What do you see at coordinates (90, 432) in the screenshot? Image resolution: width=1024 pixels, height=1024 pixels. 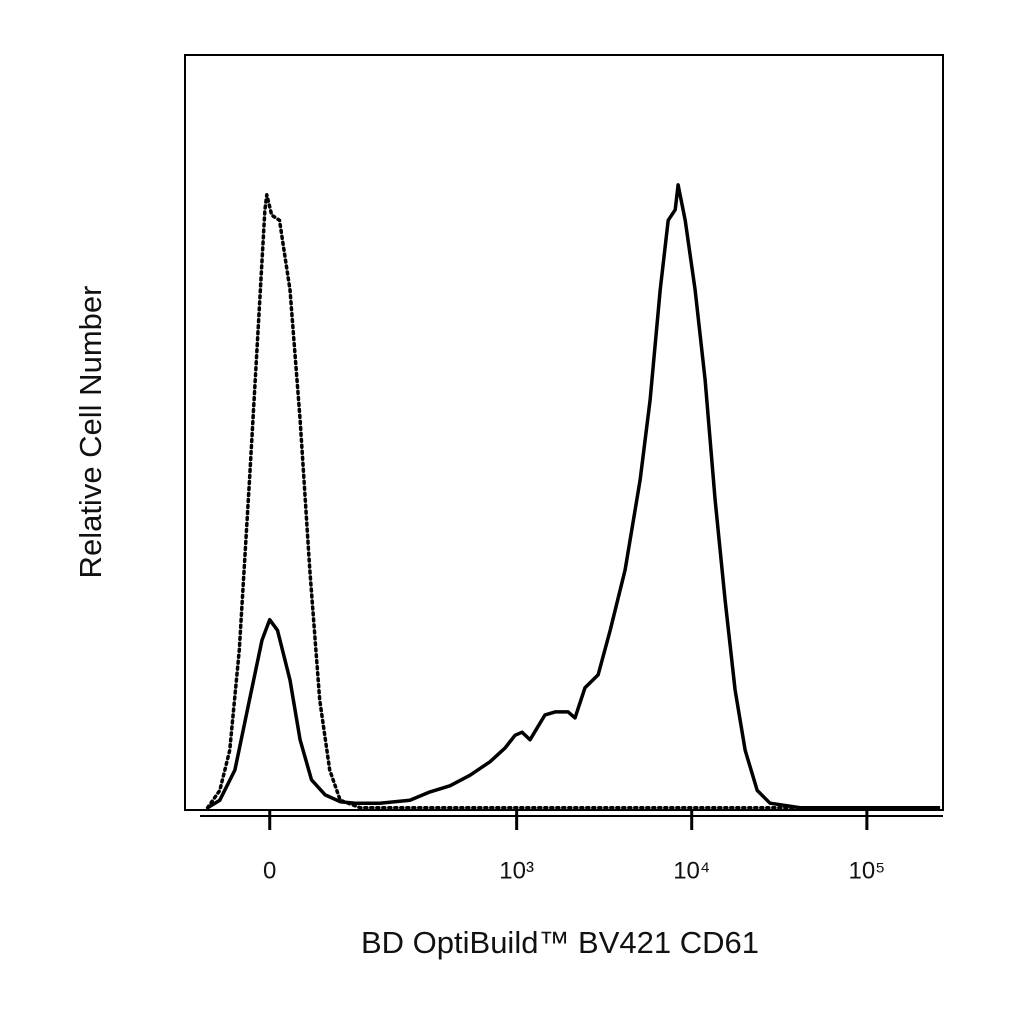 I see `y-axis-label: Relative Cell Number` at bounding box center [90, 432].